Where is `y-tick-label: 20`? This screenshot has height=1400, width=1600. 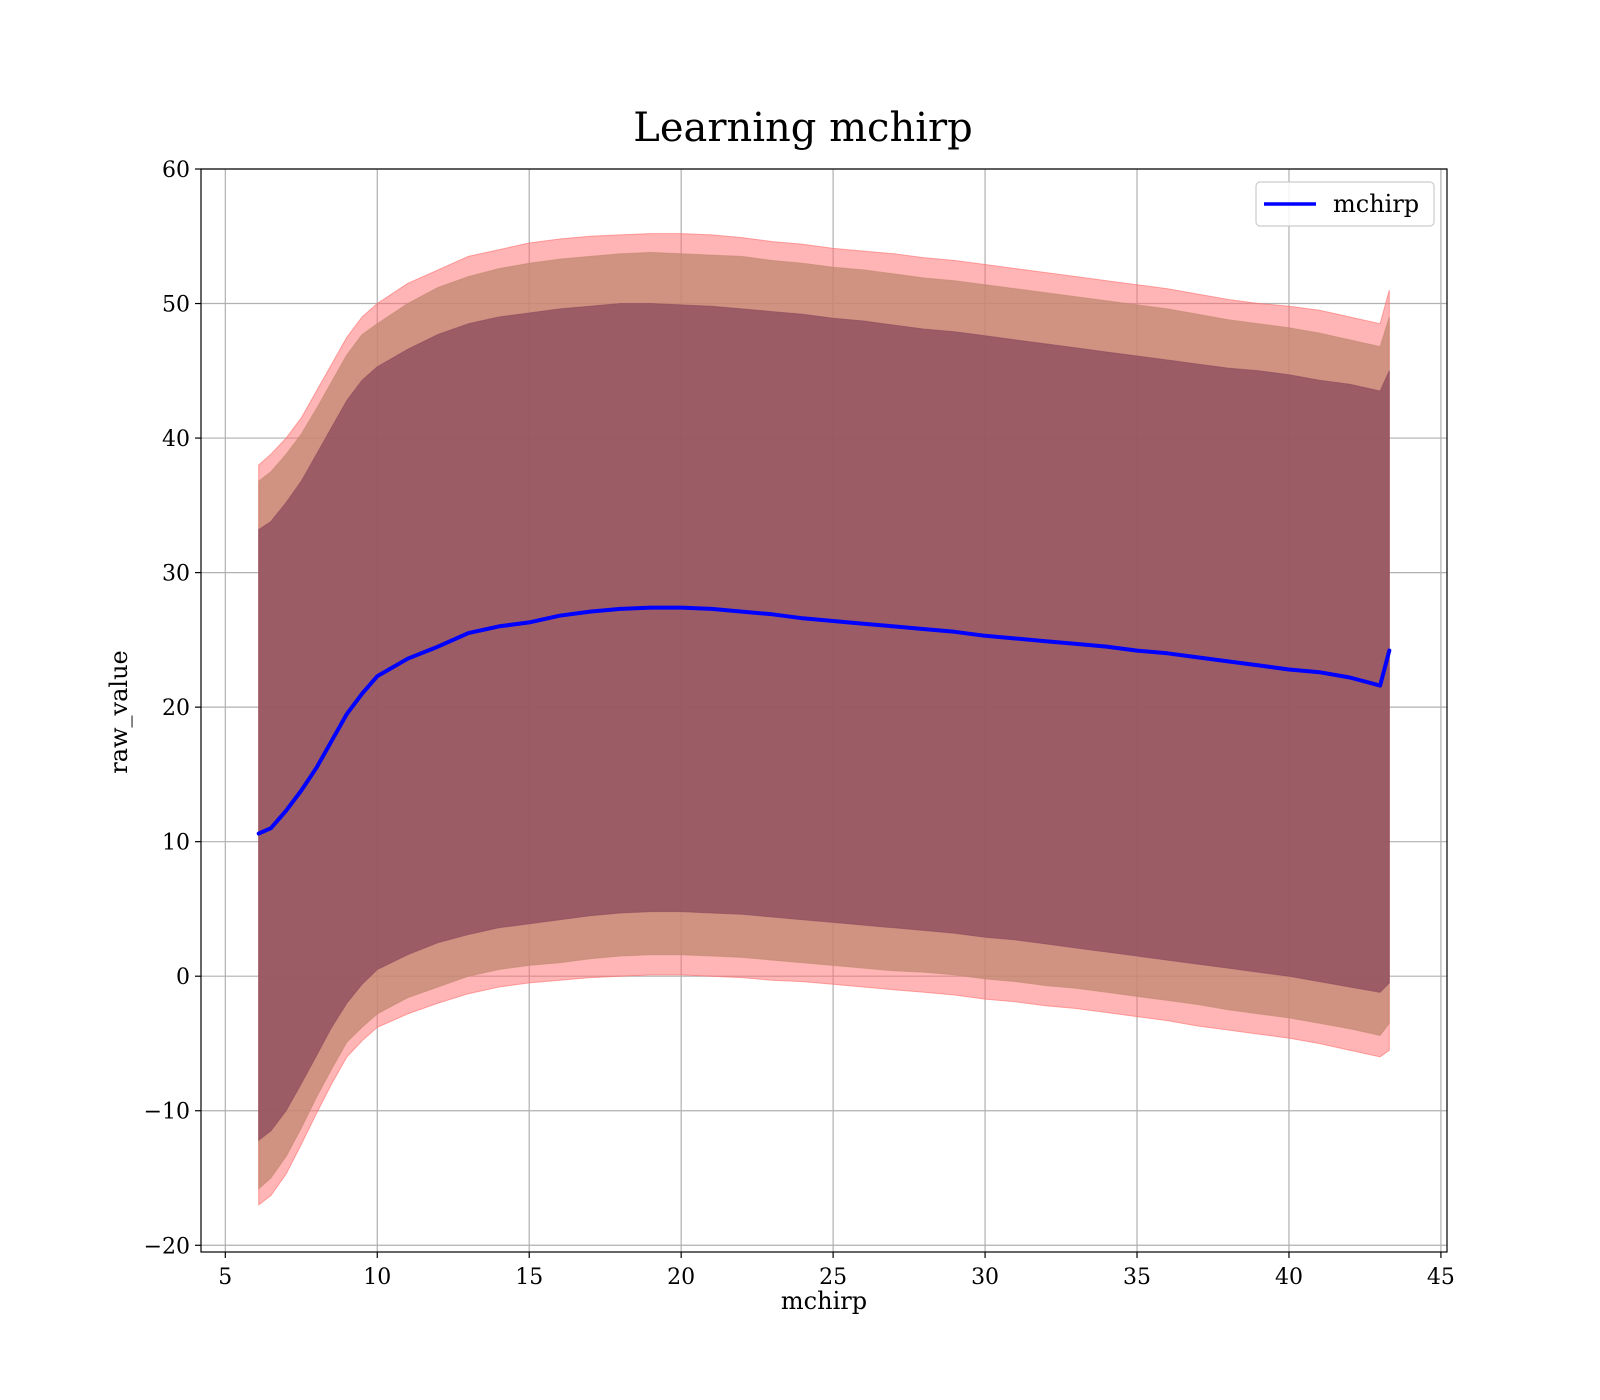 y-tick-label: 20 is located at coordinates (176, 708).